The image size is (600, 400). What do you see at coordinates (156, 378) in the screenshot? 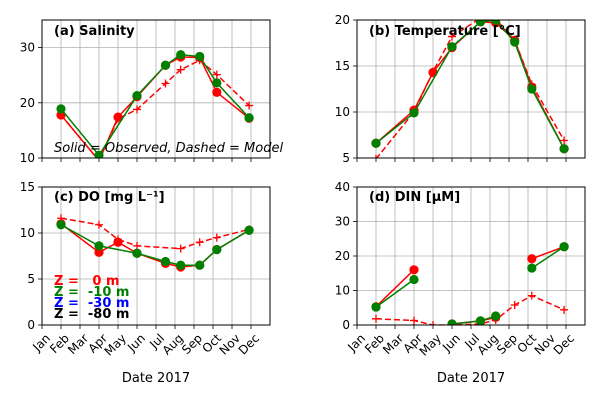
I see `panel-c-x-axis-label: Date 2017` at bounding box center [156, 378].